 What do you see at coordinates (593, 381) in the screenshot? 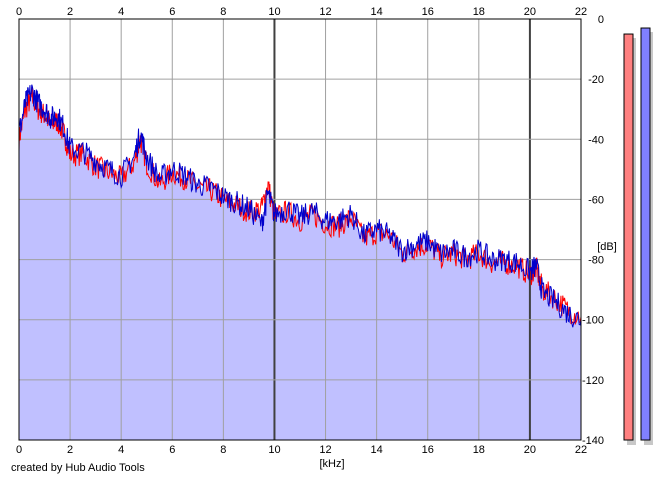
I see `y-tick-label: -120` at bounding box center [593, 381].